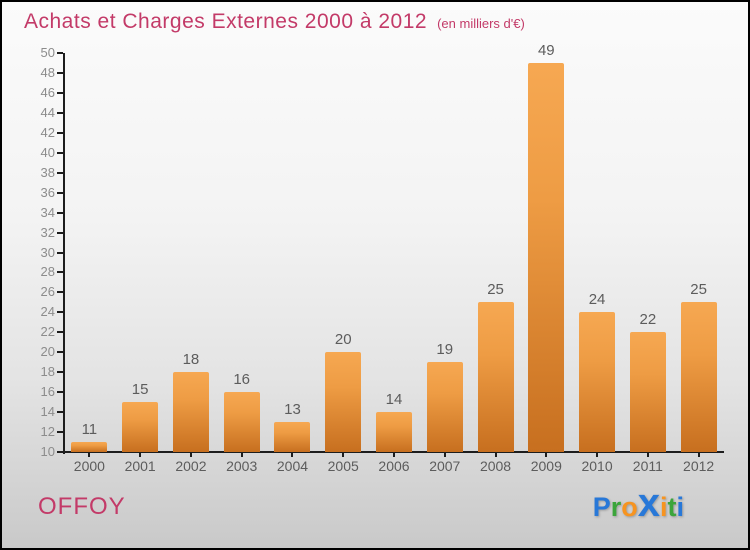 The image size is (750, 550). Describe the element at coordinates (680, 507) in the screenshot. I see `logo-letter-6: i` at that location.